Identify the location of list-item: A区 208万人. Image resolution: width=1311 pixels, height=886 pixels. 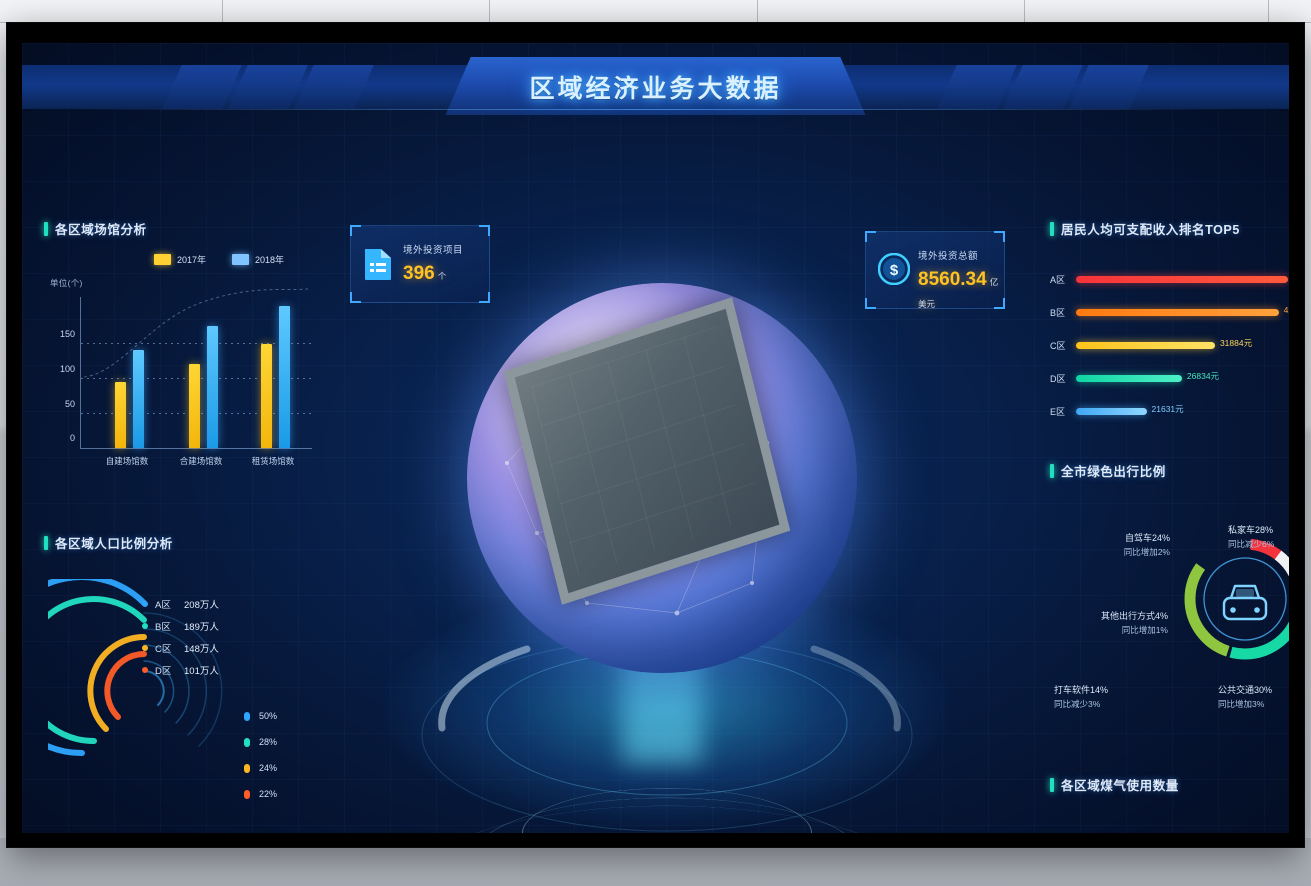
(180, 604).